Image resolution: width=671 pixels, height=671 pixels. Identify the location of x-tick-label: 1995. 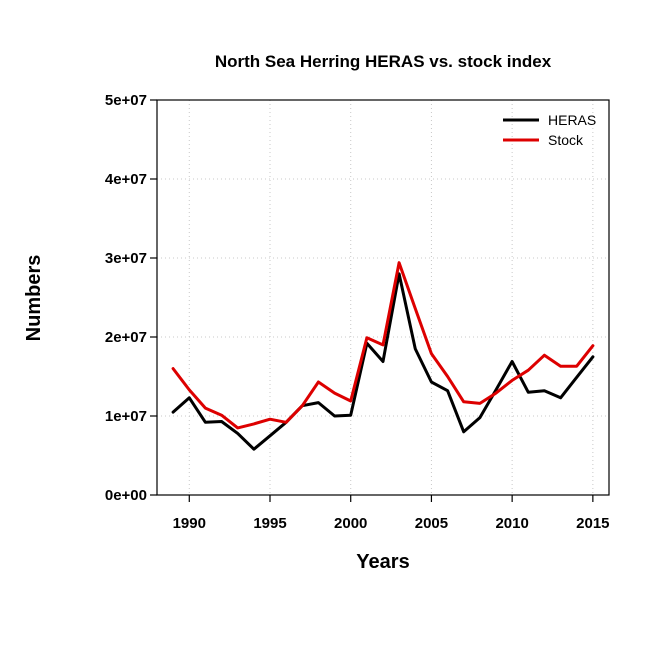
(269, 523).